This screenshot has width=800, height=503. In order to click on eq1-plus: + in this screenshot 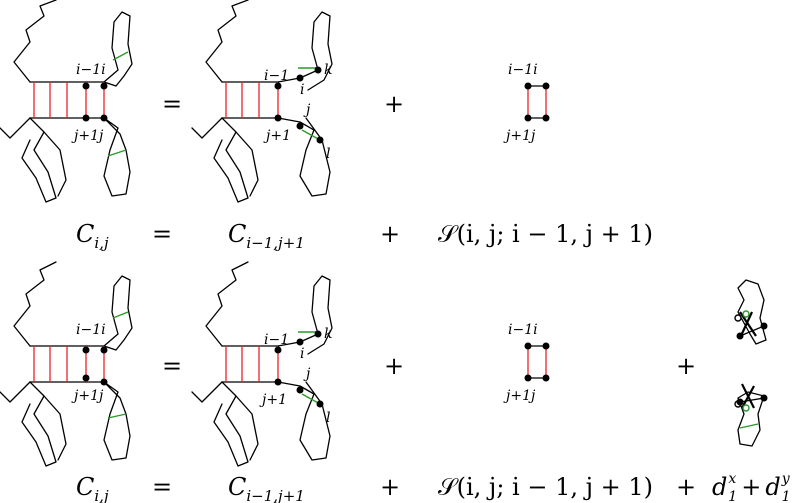, I will do `click(390, 234)`.